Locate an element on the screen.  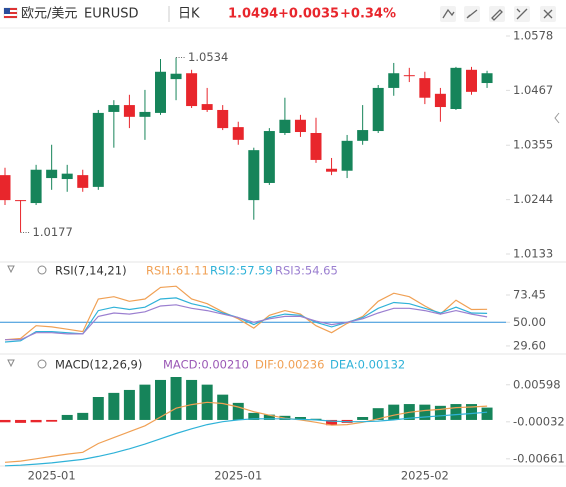
y-tick-label: 1.0244 is located at coordinates (533, 199).